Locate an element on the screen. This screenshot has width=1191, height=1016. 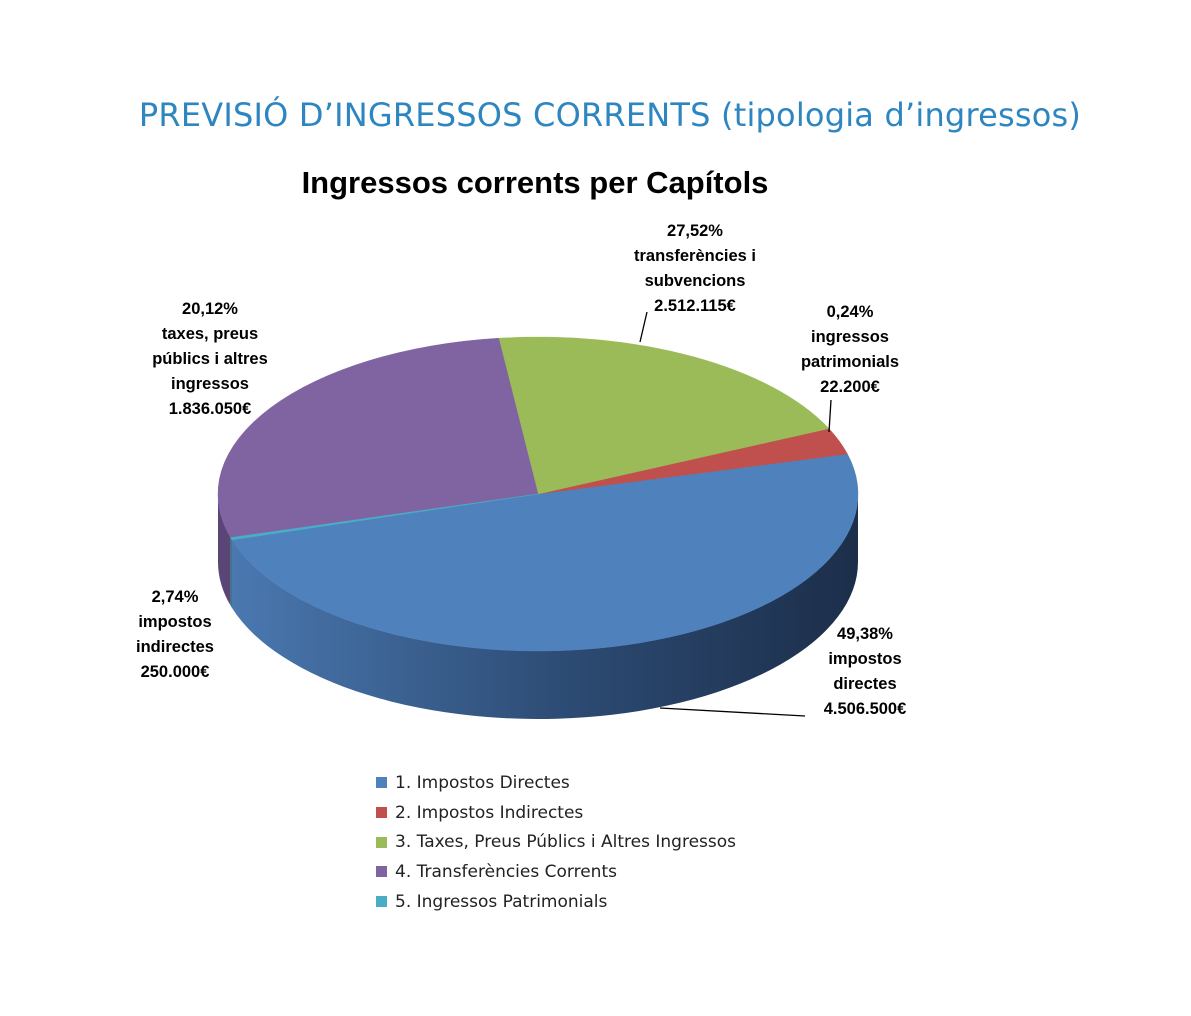
data-label-line: 22.200€ is located at coordinates (850, 387).